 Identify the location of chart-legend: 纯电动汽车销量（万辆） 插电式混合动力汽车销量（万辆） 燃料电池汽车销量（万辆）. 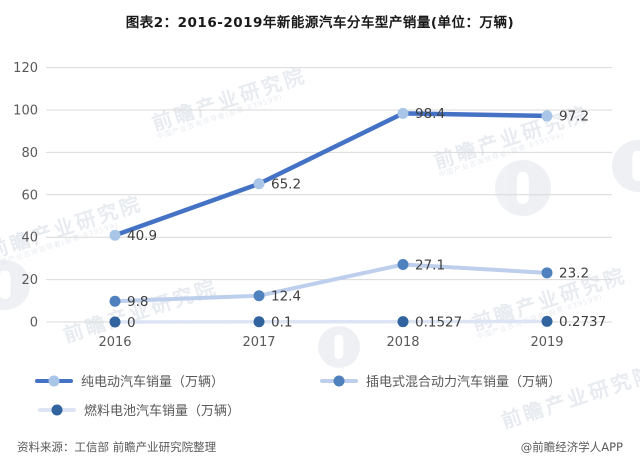
(320, 395).